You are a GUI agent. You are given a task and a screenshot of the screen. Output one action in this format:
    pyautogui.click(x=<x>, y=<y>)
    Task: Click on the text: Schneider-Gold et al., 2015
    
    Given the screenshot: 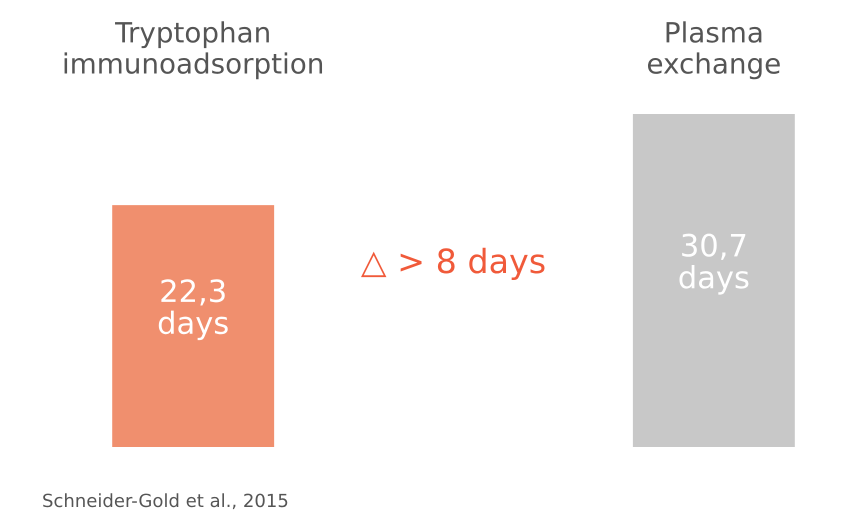 What is the action you would take?
    pyautogui.click(x=165, y=501)
    